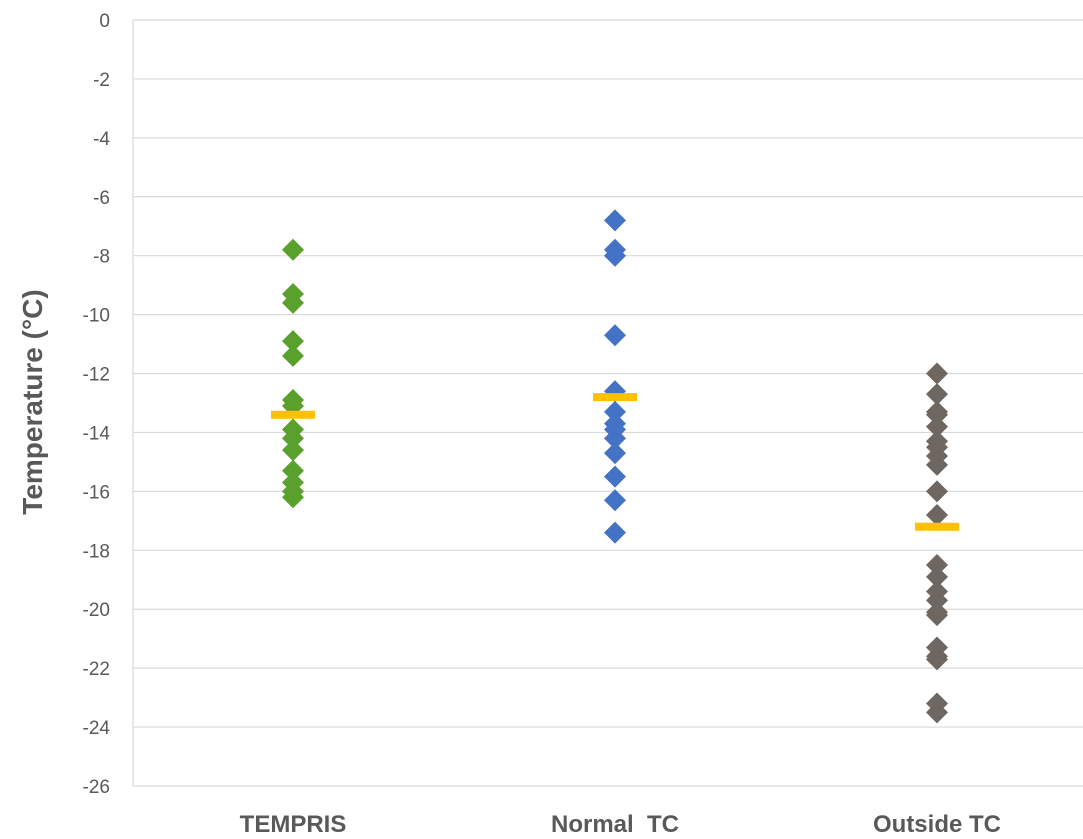 The image size is (1083, 839). What do you see at coordinates (96, 492) in the screenshot?
I see `y-tick-label: -16` at bounding box center [96, 492].